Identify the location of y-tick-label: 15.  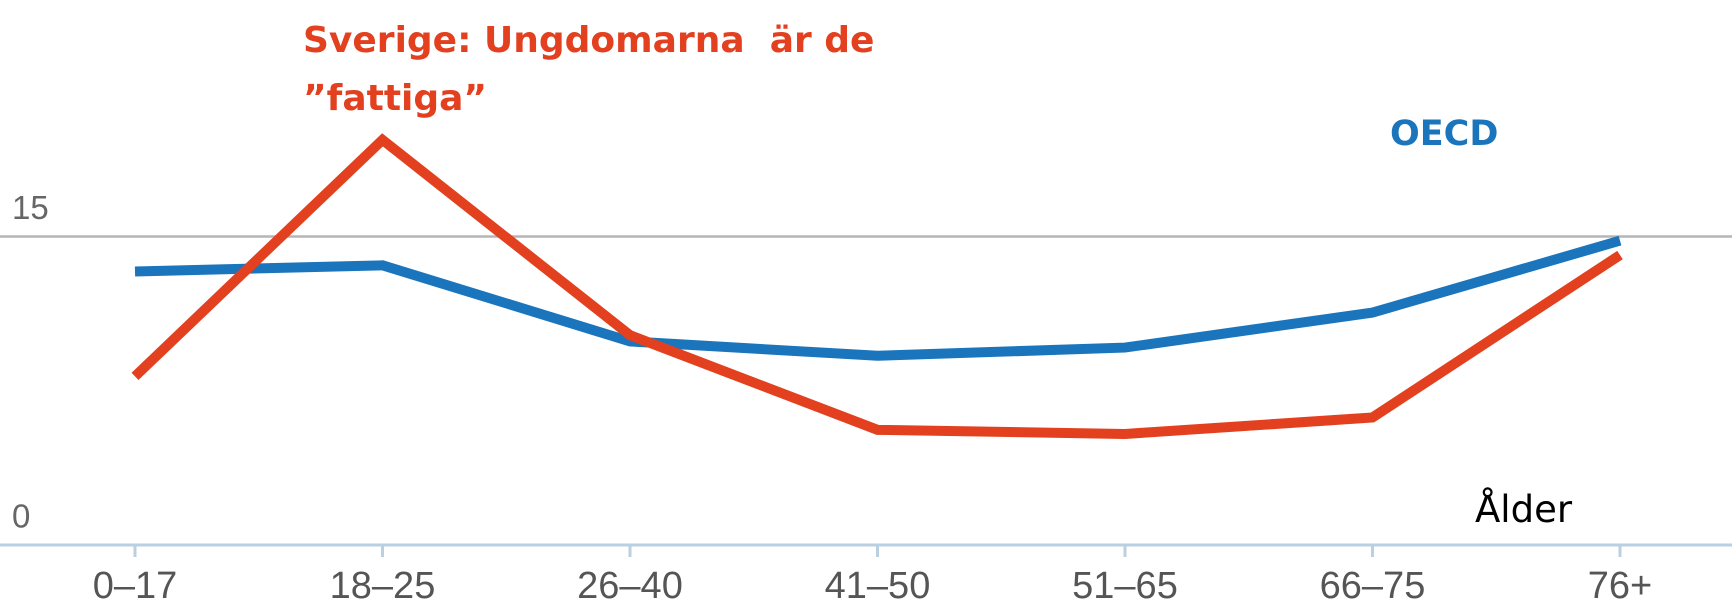
(30, 207).